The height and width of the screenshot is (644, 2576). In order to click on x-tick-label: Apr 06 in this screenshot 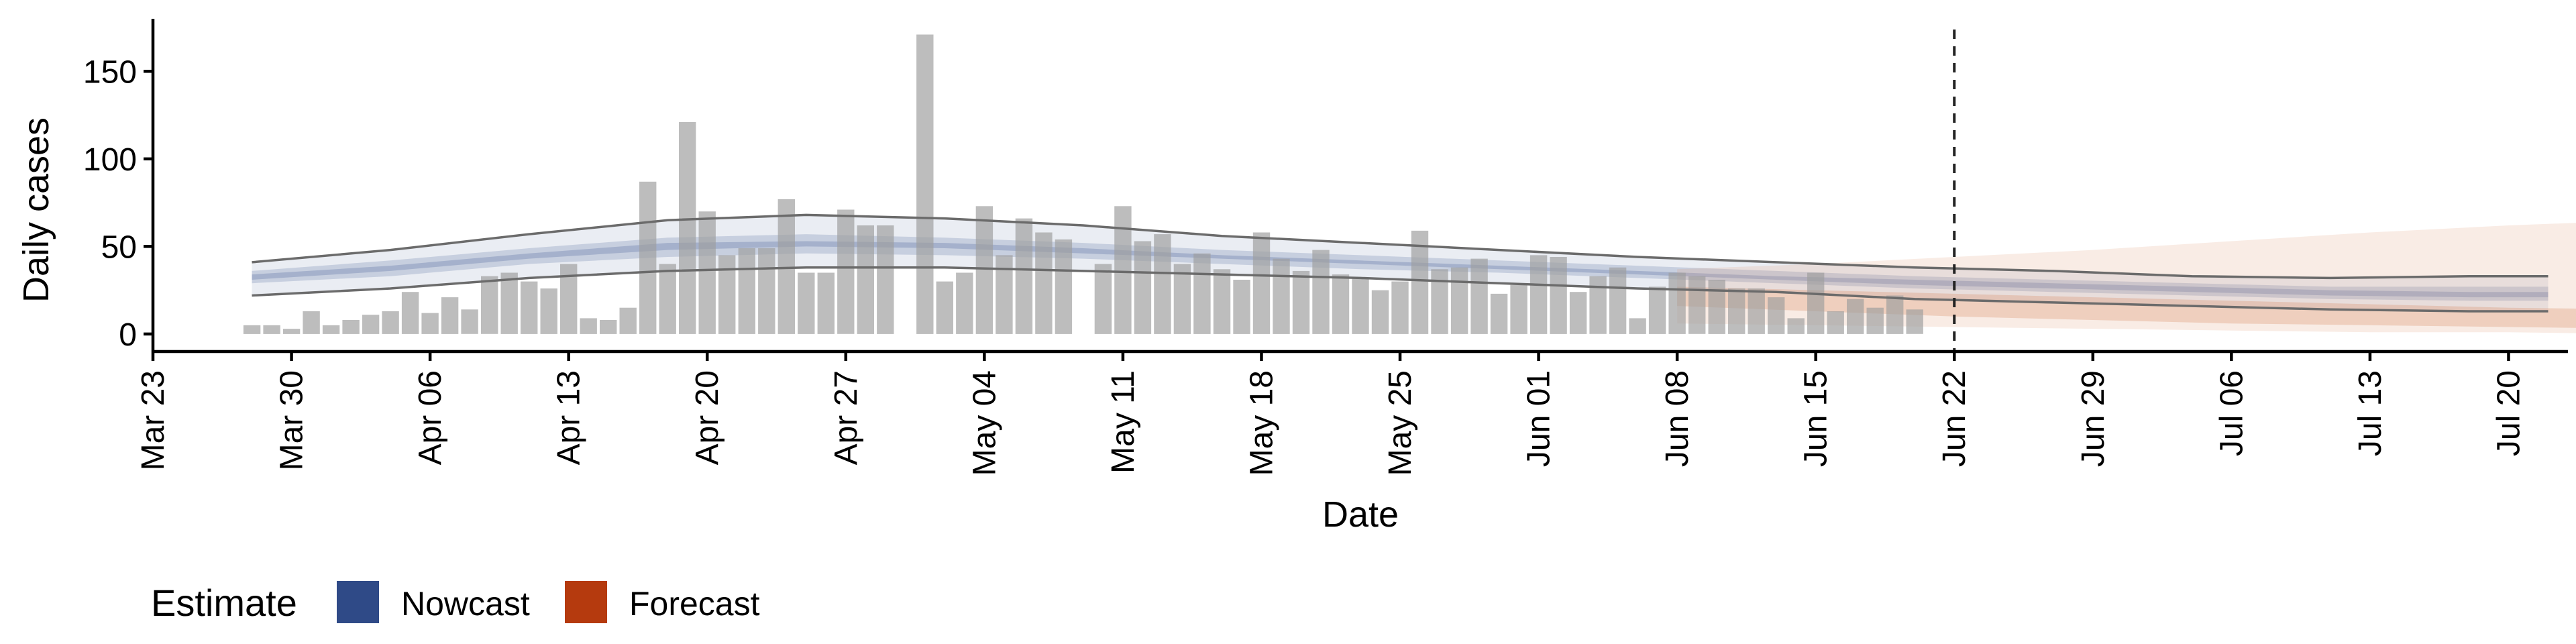, I will do `click(430, 417)`.